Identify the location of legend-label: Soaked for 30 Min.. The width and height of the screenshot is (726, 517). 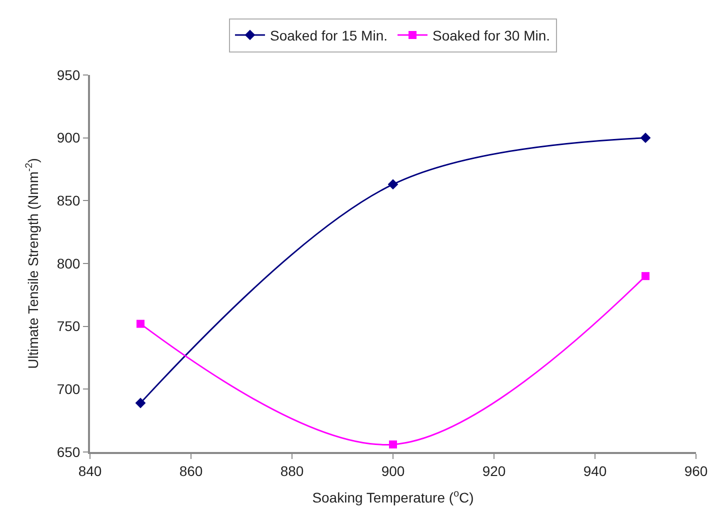
(491, 35).